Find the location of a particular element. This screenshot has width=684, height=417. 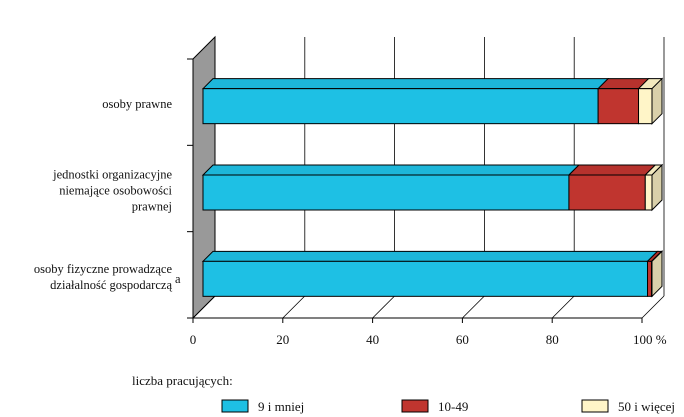

category-label: prawnej is located at coordinates (152, 207).